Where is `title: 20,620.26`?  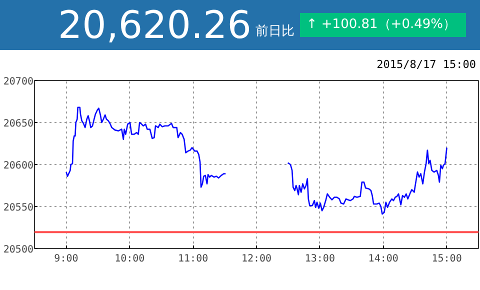
title: 20,620.26 is located at coordinates (155, 25).